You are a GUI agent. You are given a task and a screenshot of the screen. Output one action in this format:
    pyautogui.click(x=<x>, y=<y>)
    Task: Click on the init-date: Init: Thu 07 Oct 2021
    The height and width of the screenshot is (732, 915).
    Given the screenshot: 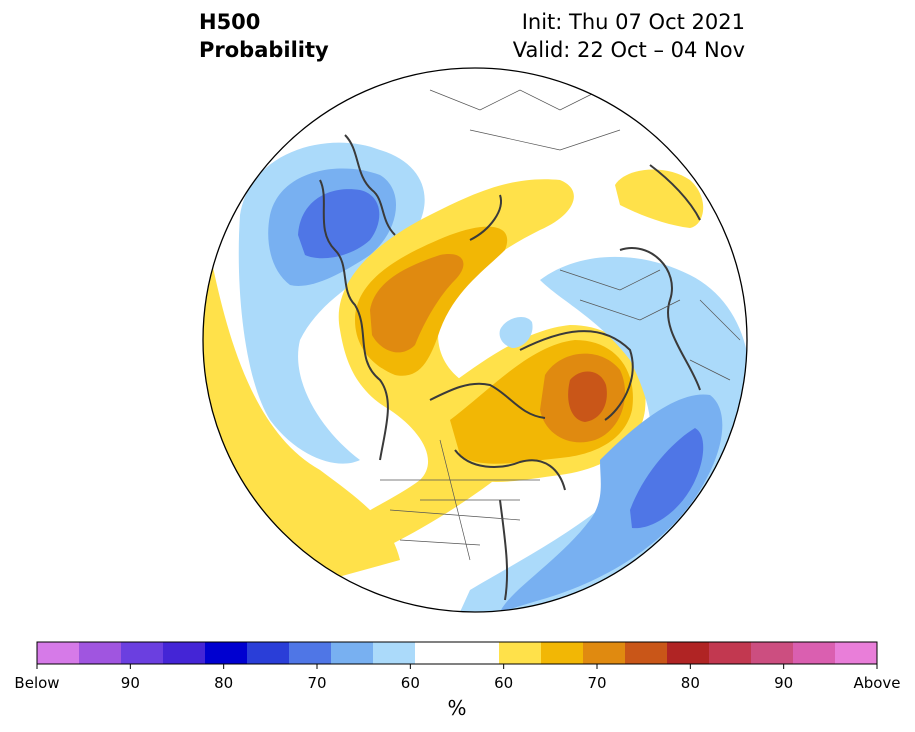 What is the action you would take?
    pyautogui.click(x=633, y=22)
    